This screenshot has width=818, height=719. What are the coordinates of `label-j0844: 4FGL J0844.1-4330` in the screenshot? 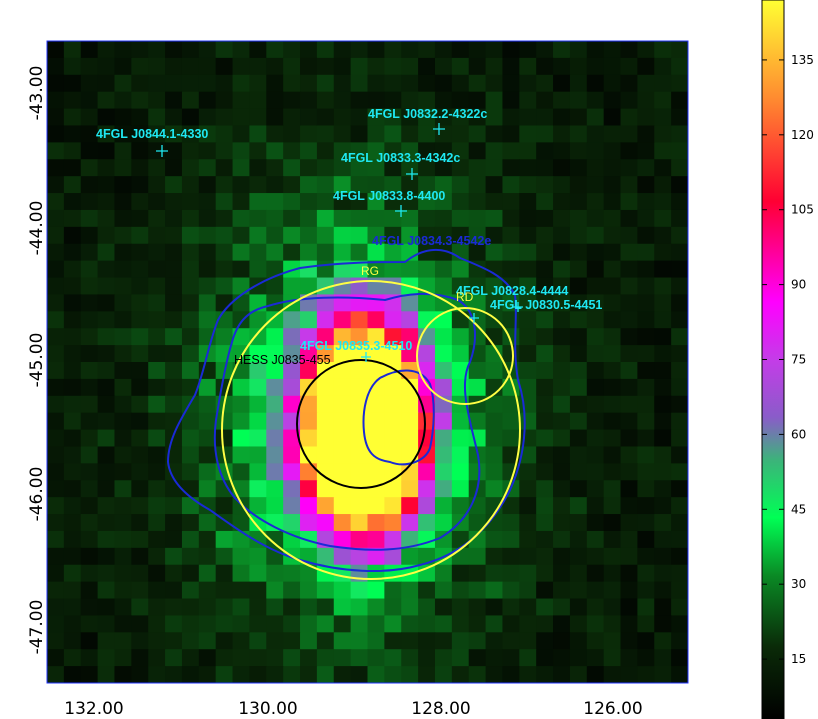 It's located at (152, 134).